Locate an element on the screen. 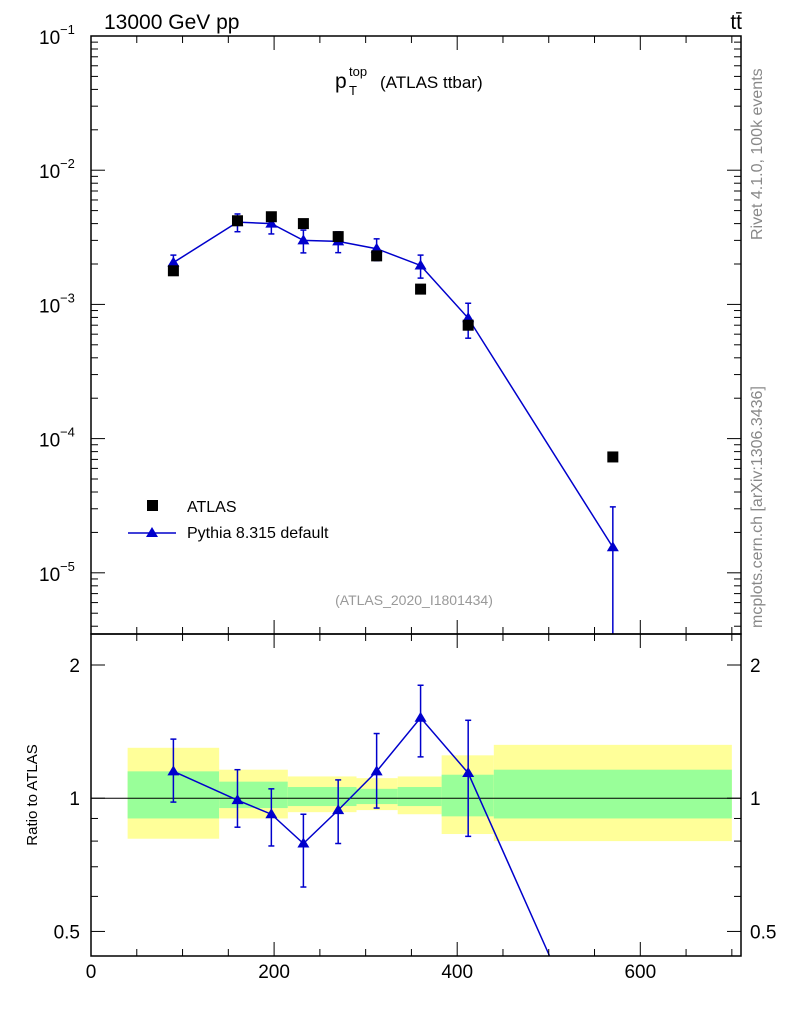 The width and height of the screenshot is (786, 1024). analysis-label: (ATLAS_2020_I1801434) is located at coordinates (414, 600).